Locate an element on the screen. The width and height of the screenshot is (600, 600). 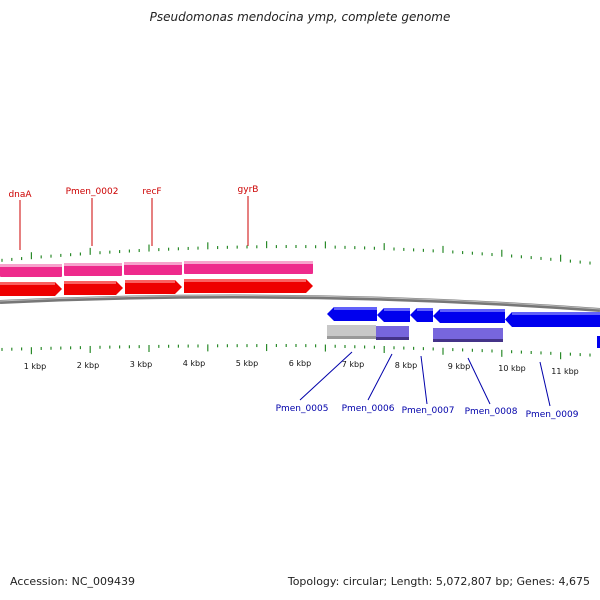
kbp-label-1: 1 kbp is located at coordinates (35, 366).